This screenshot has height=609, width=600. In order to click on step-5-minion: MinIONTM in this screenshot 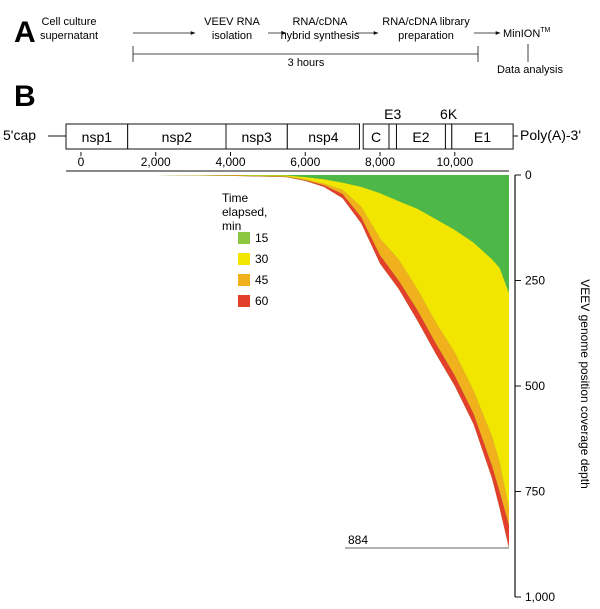, I will do `click(527, 33)`.